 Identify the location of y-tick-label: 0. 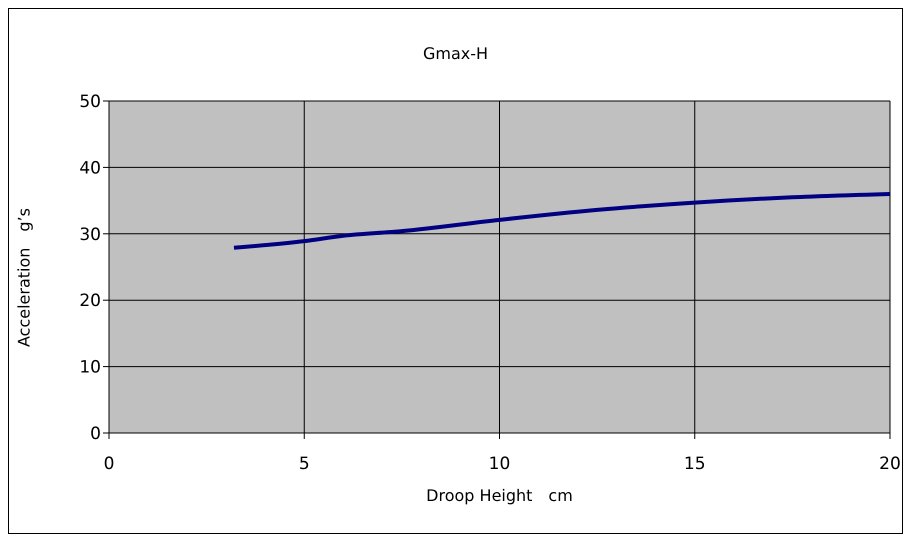
(95, 434).